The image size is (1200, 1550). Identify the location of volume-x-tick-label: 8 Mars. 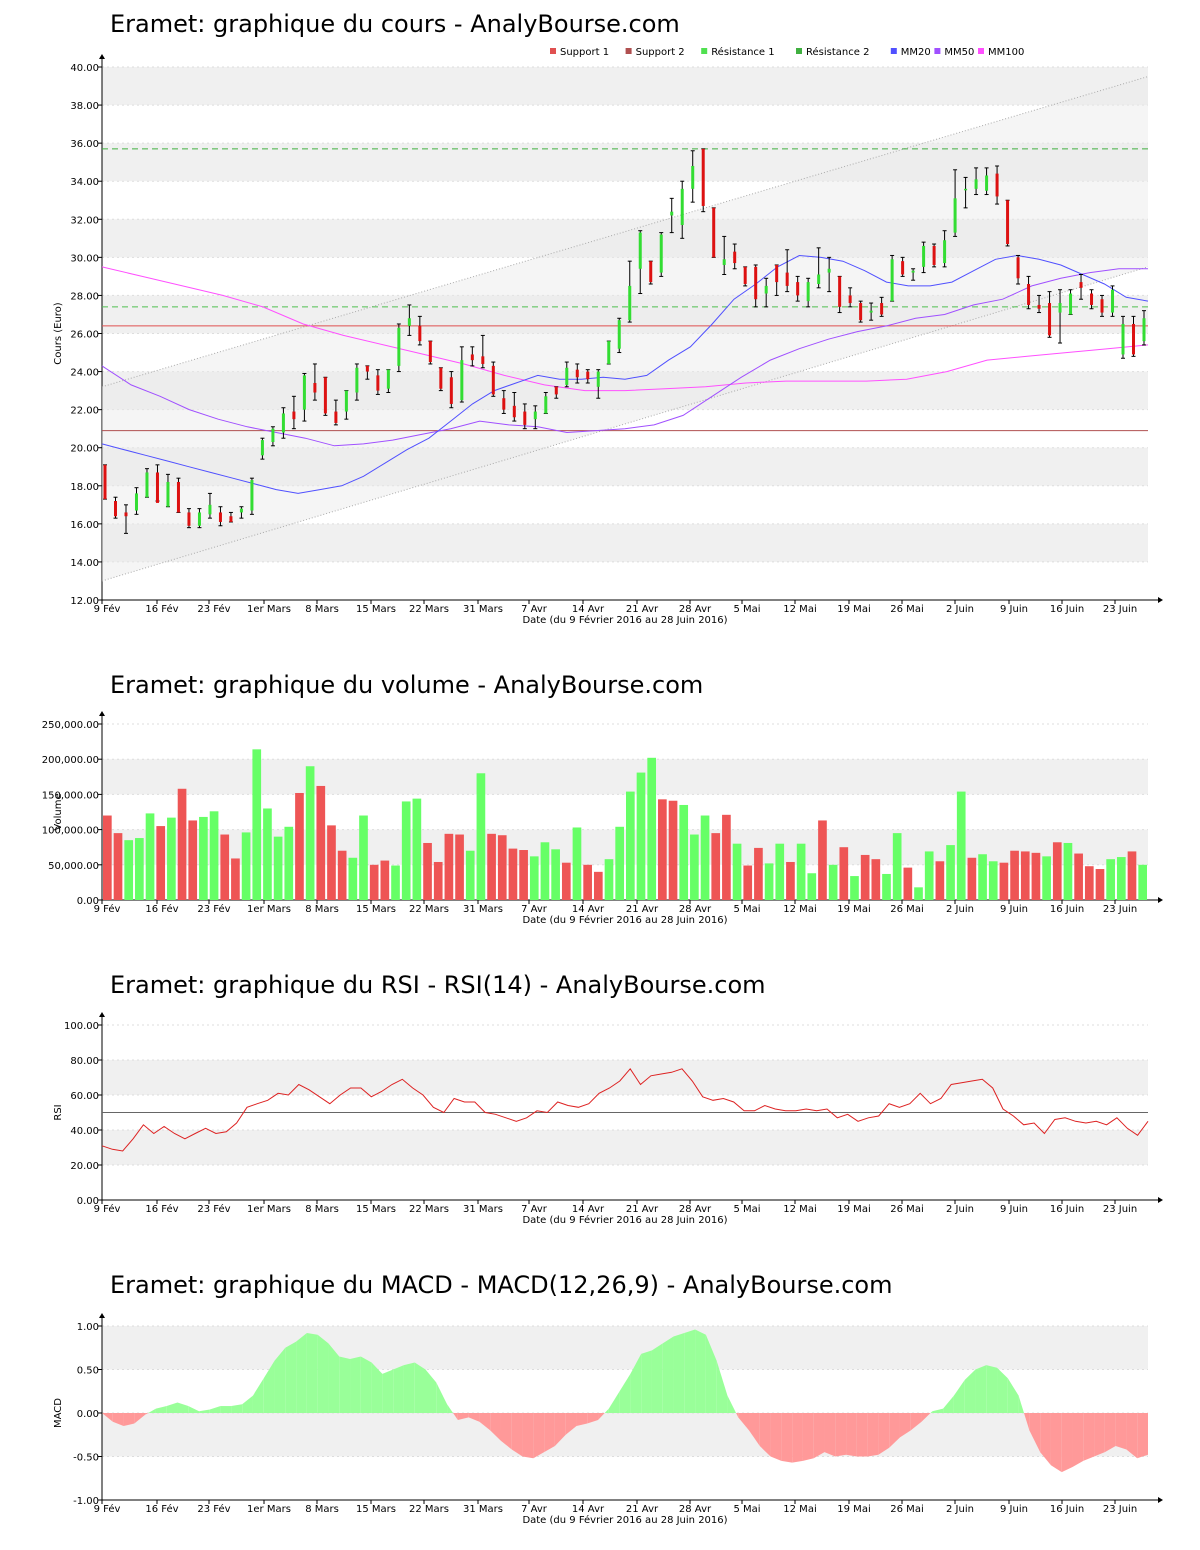
(322, 909).